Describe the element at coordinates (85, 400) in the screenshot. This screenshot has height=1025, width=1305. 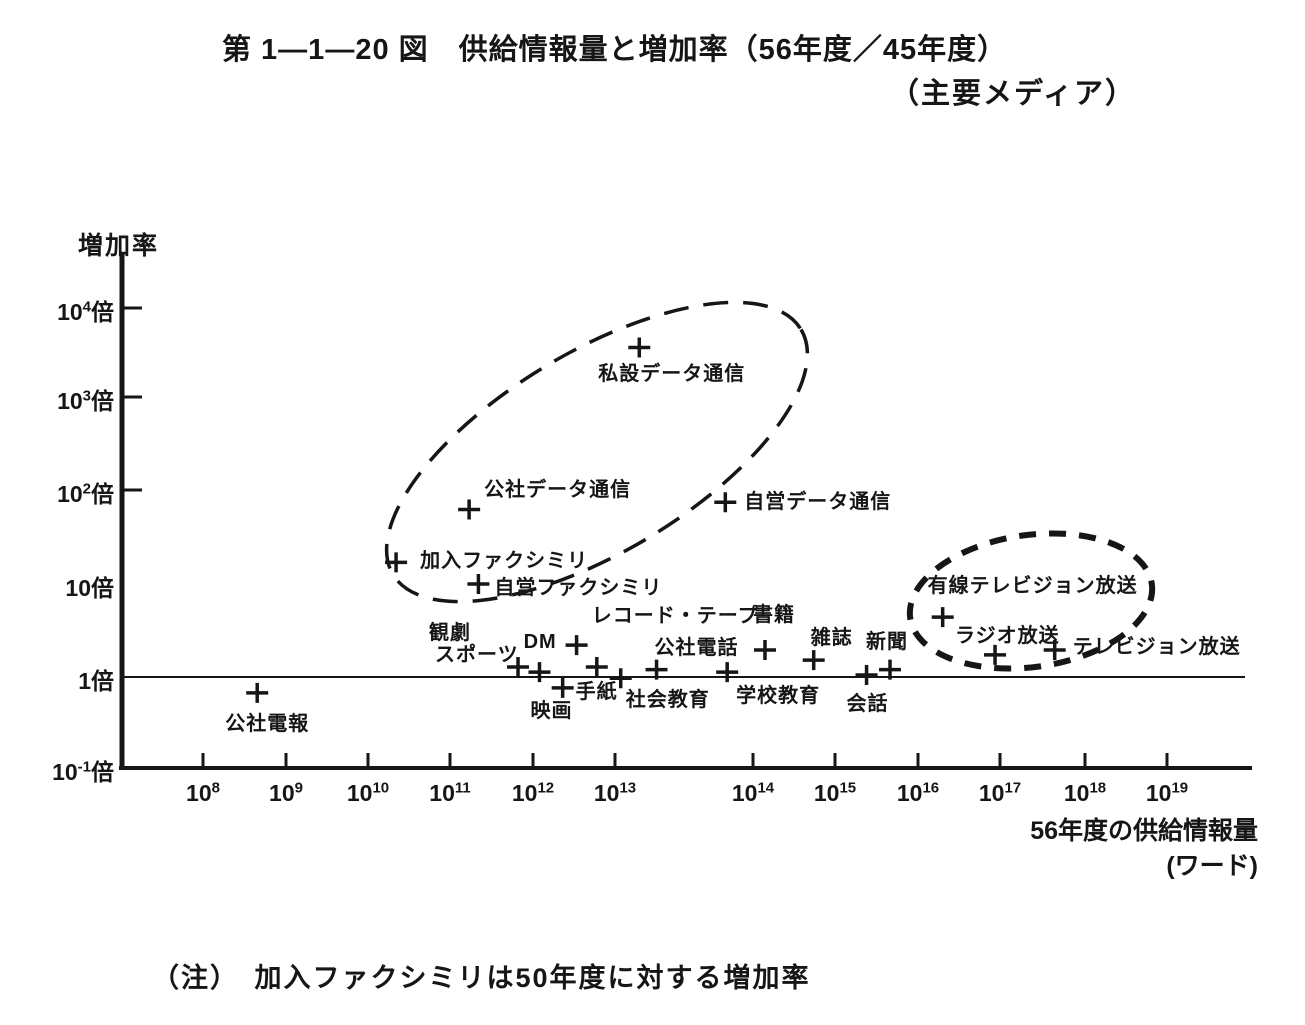
I see `y-tick-label: 103倍` at that location.